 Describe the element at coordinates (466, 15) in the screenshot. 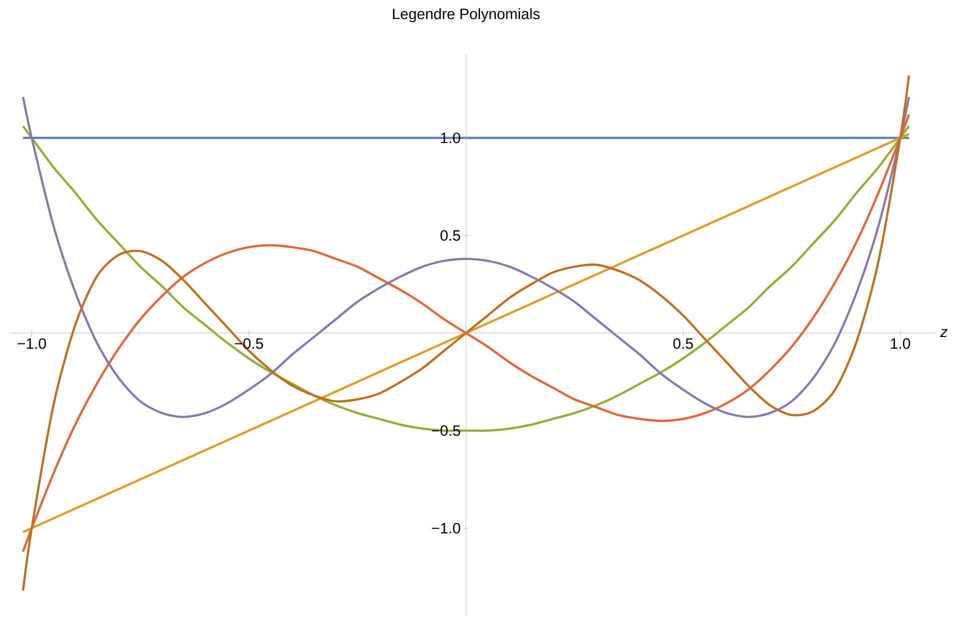

I see `chart-title: Legendre Polynomials` at that location.